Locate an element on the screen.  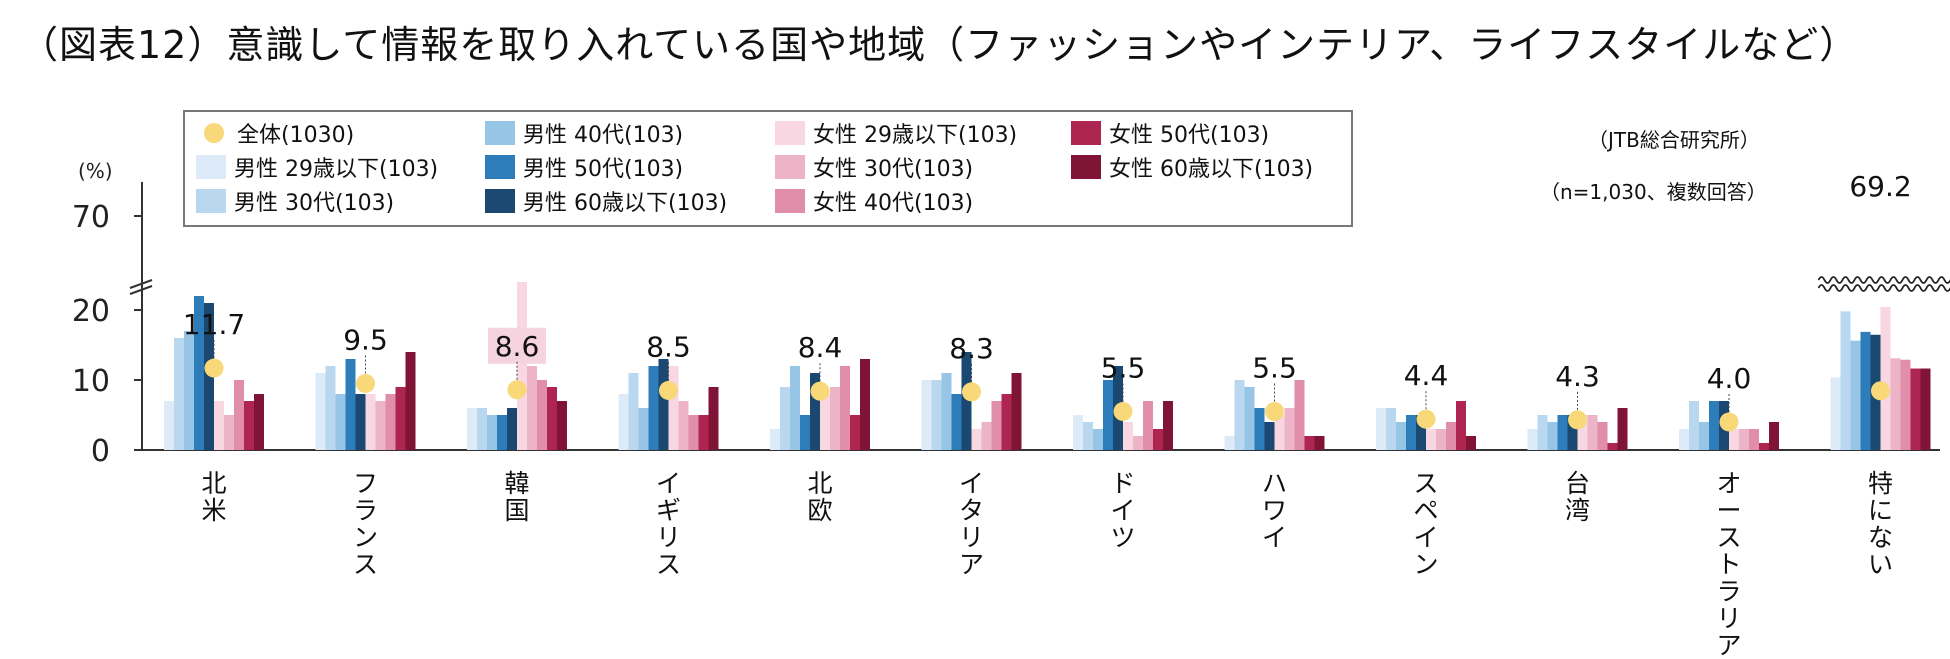
legend-item: 女性 50代(103) is located at coordinates (1170, 133).